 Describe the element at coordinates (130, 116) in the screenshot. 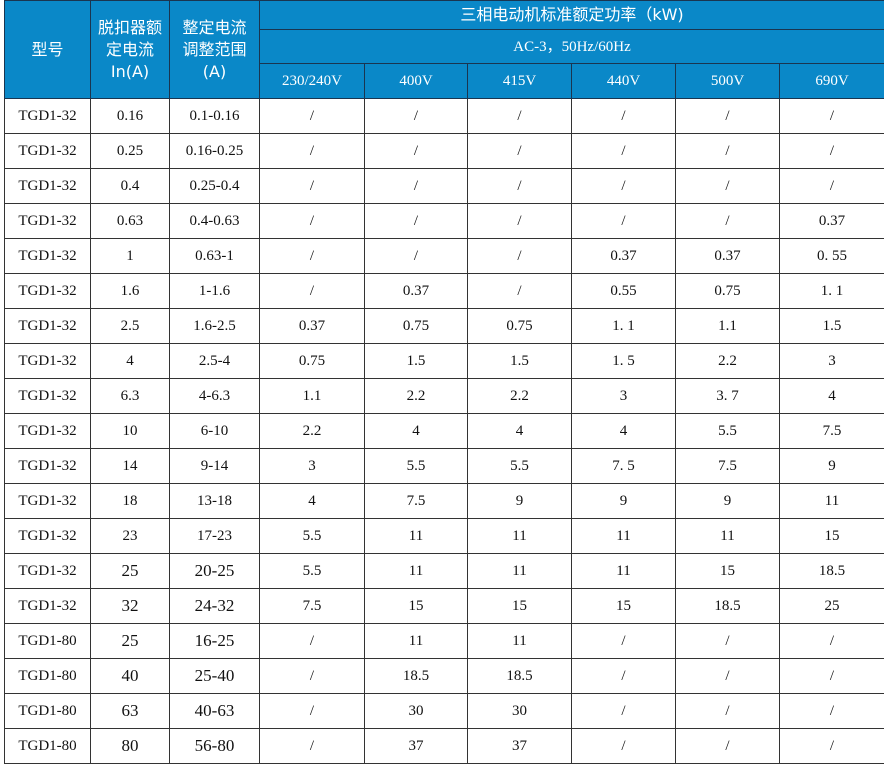

I see `cell-rated-current: 0.16` at that location.